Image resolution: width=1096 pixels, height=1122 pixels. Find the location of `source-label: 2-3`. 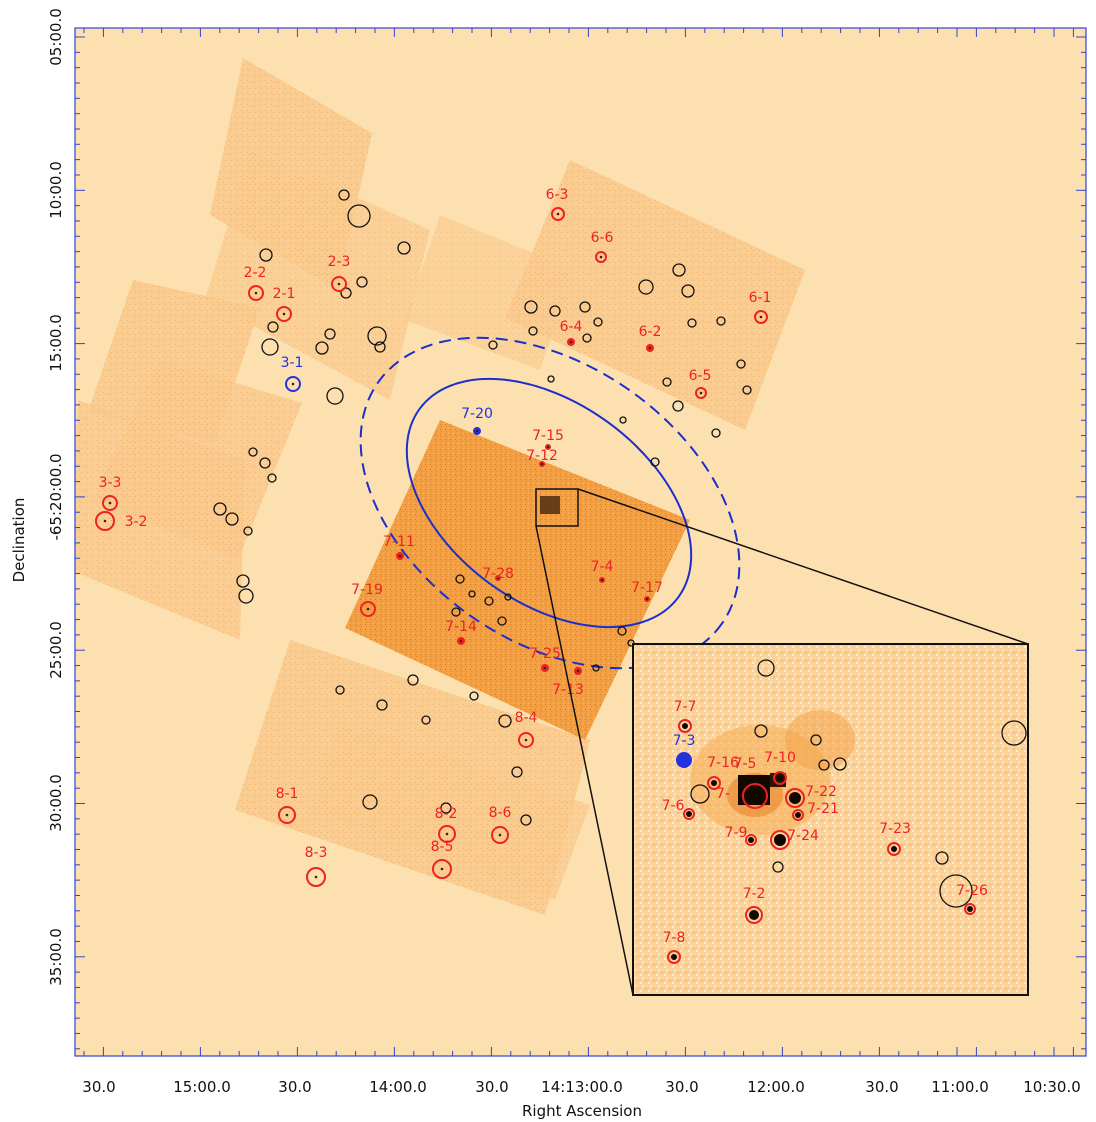

source-label: 2-3 is located at coordinates (339, 262).